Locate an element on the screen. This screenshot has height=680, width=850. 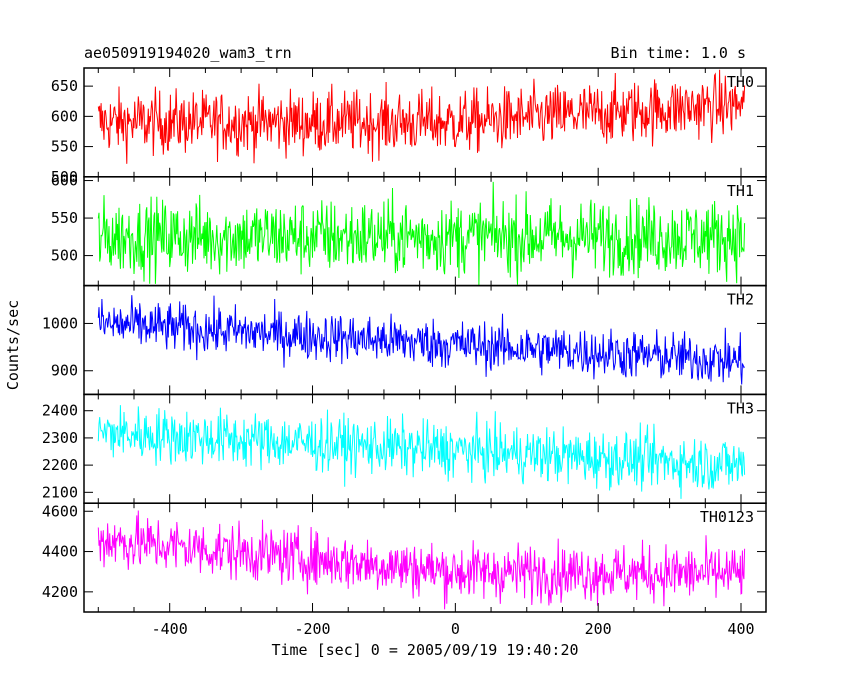
series-th0 is located at coordinates (421, 116).